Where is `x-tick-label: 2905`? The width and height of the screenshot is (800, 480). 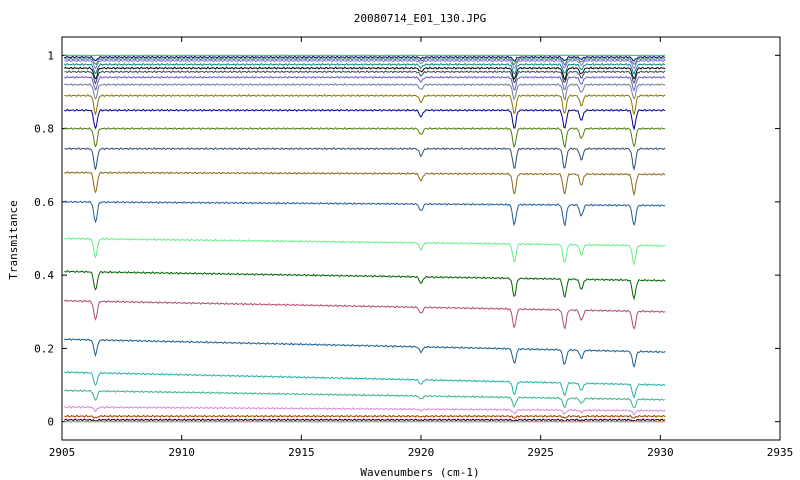 x-tick-label: 2905 is located at coordinates (62, 452).